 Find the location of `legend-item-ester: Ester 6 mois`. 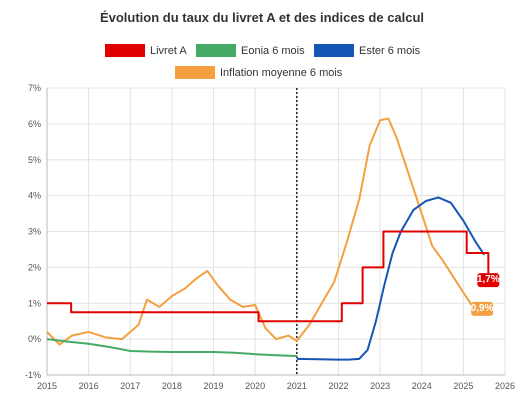

legend-item-ester: Ester 6 mois is located at coordinates (367, 50).